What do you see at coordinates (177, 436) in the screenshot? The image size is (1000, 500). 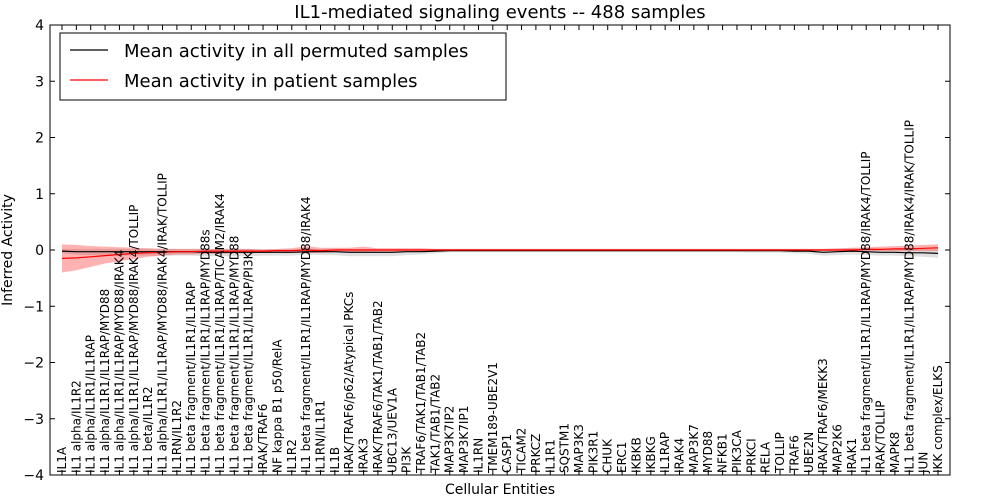 I see `x-tick-label: IL1RN/IL1R2` at bounding box center [177, 436].